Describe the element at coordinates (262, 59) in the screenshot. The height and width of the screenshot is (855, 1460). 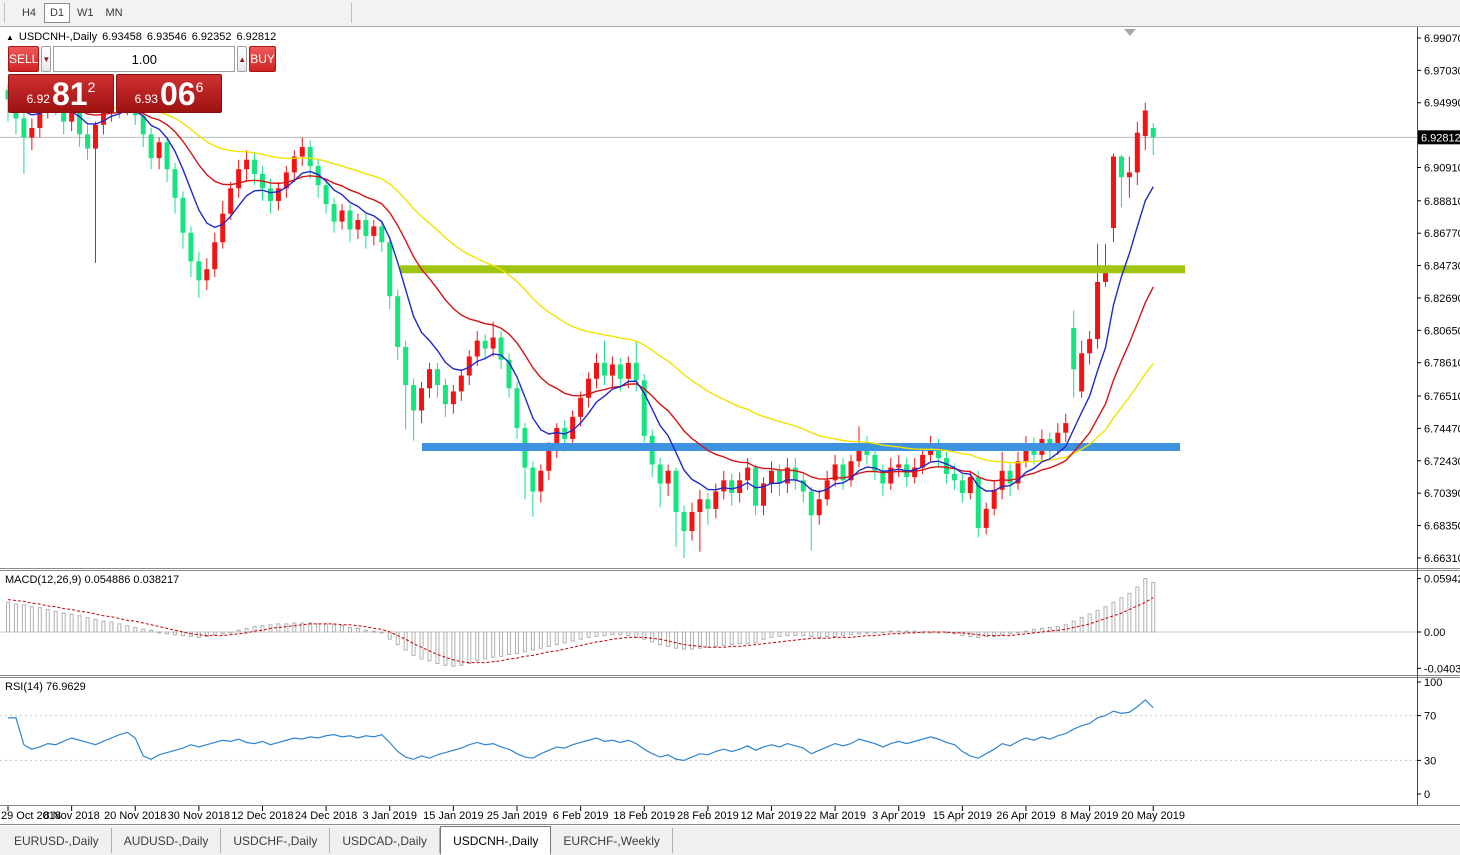
I see `buy-button: BUY` at that location.